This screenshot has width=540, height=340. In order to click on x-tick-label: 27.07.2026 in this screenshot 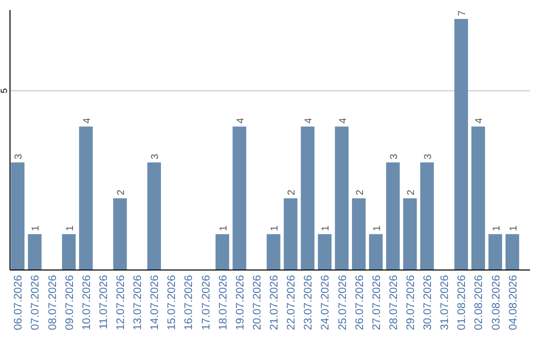, I will do `click(376, 302)`.